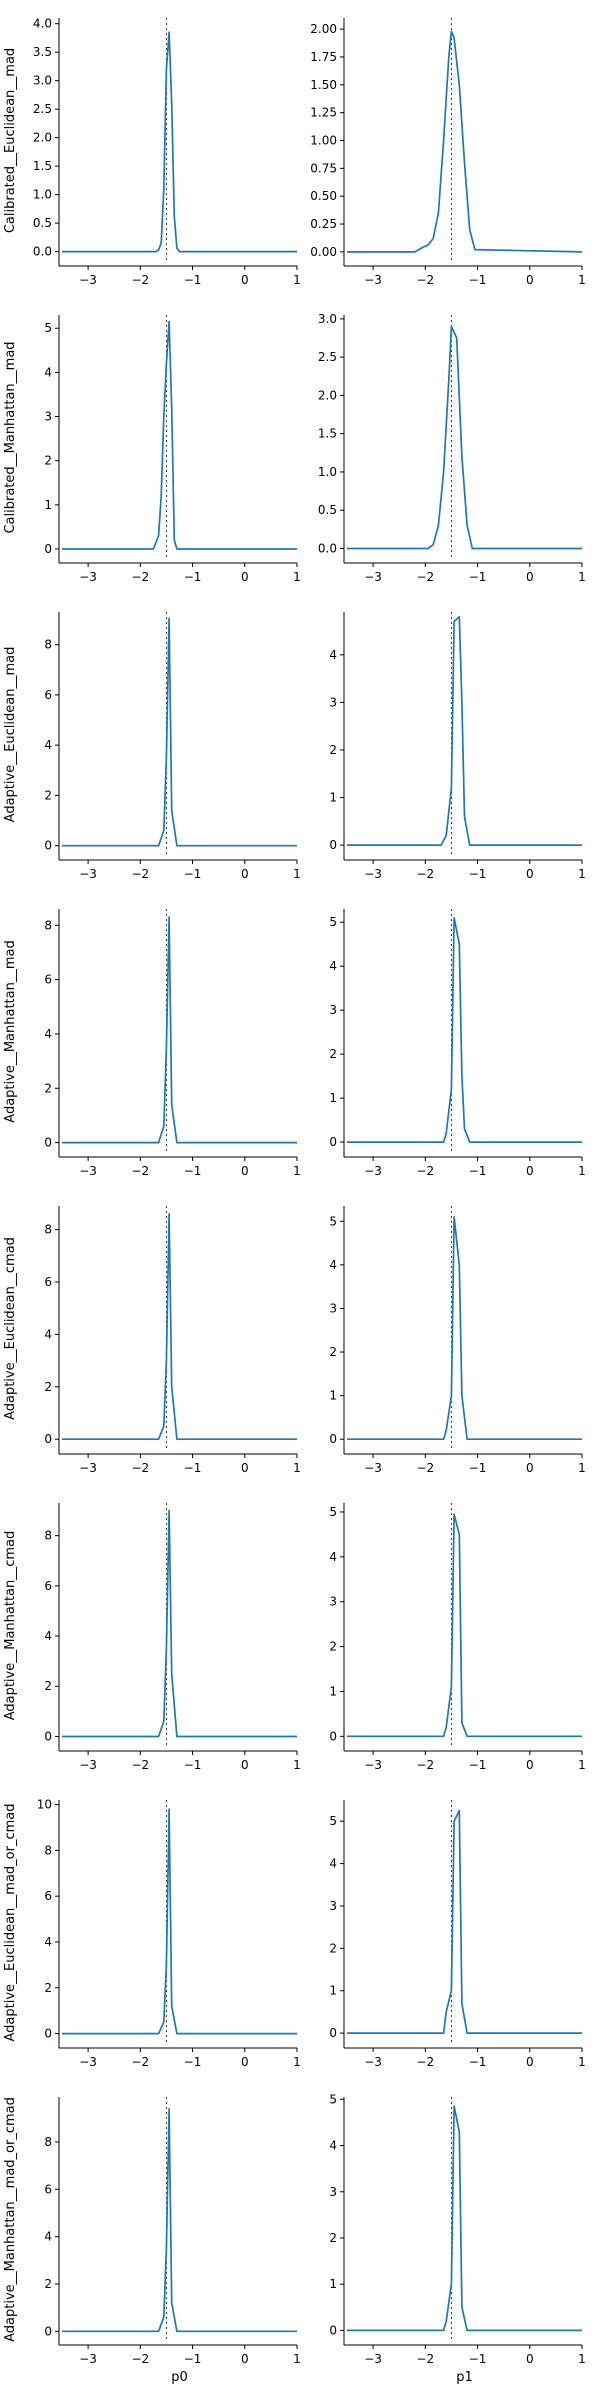  Describe the element at coordinates (323, 29) in the screenshot. I see `y-tick-label: 2.00` at that location.